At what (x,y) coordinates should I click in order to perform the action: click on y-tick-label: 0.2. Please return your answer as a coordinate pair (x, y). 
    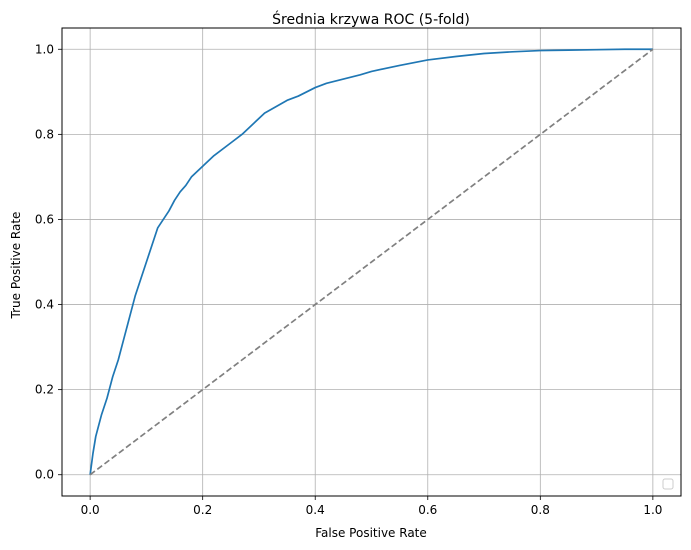
    Looking at the image, I should click on (44, 390).